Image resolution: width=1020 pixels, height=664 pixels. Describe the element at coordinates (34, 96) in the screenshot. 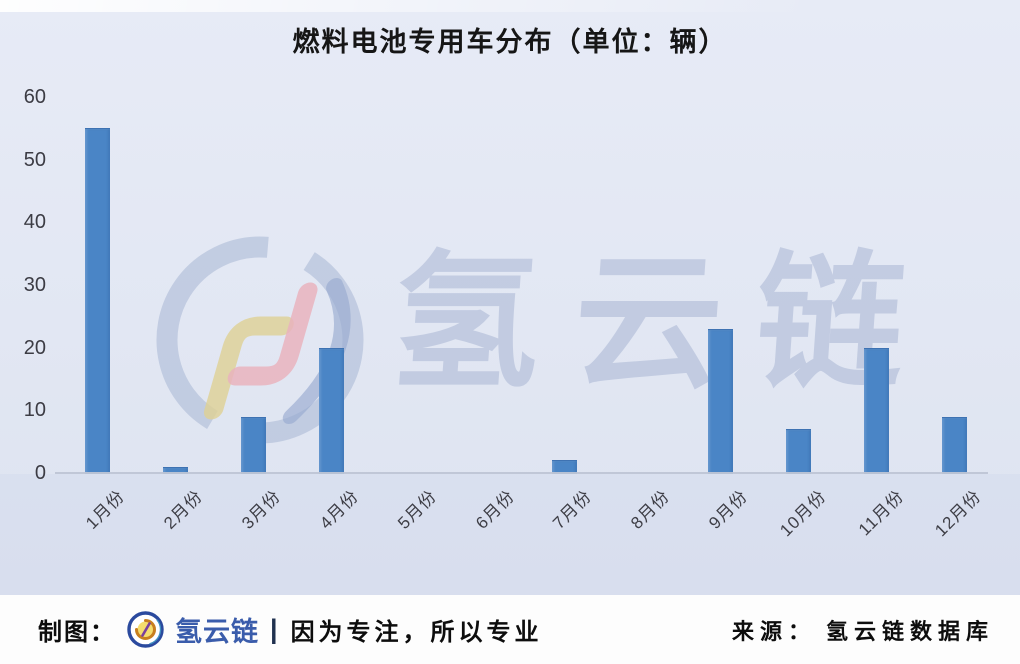

I see `y-tick-label: 60` at that location.